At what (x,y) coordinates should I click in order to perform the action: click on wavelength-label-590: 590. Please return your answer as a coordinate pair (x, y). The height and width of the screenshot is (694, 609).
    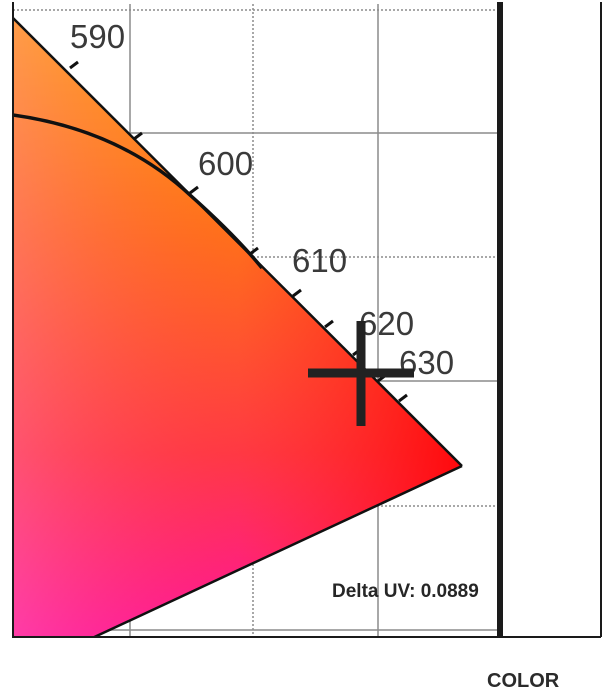
    Looking at the image, I should click on (97, 36).